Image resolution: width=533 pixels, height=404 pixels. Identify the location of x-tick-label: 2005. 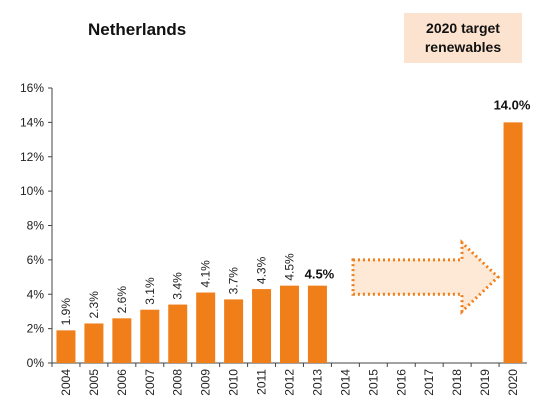
(94, 382).